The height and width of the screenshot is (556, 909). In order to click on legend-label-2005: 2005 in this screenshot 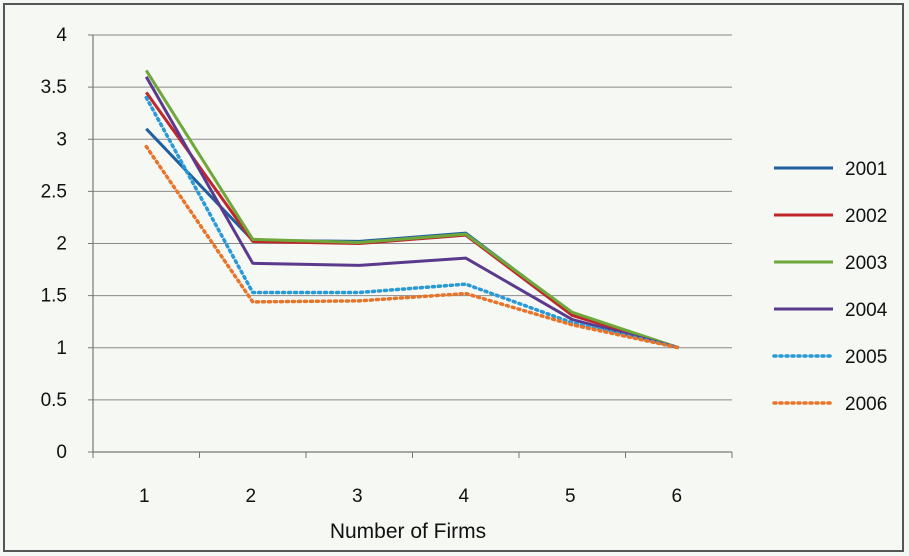, I will do `click(866, 357)`.